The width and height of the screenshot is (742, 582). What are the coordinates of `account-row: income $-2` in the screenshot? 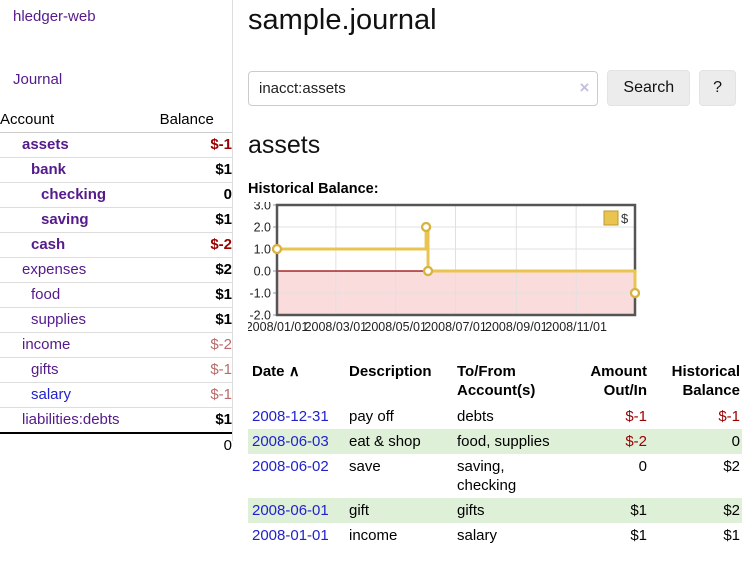 It's located at (116, 345).